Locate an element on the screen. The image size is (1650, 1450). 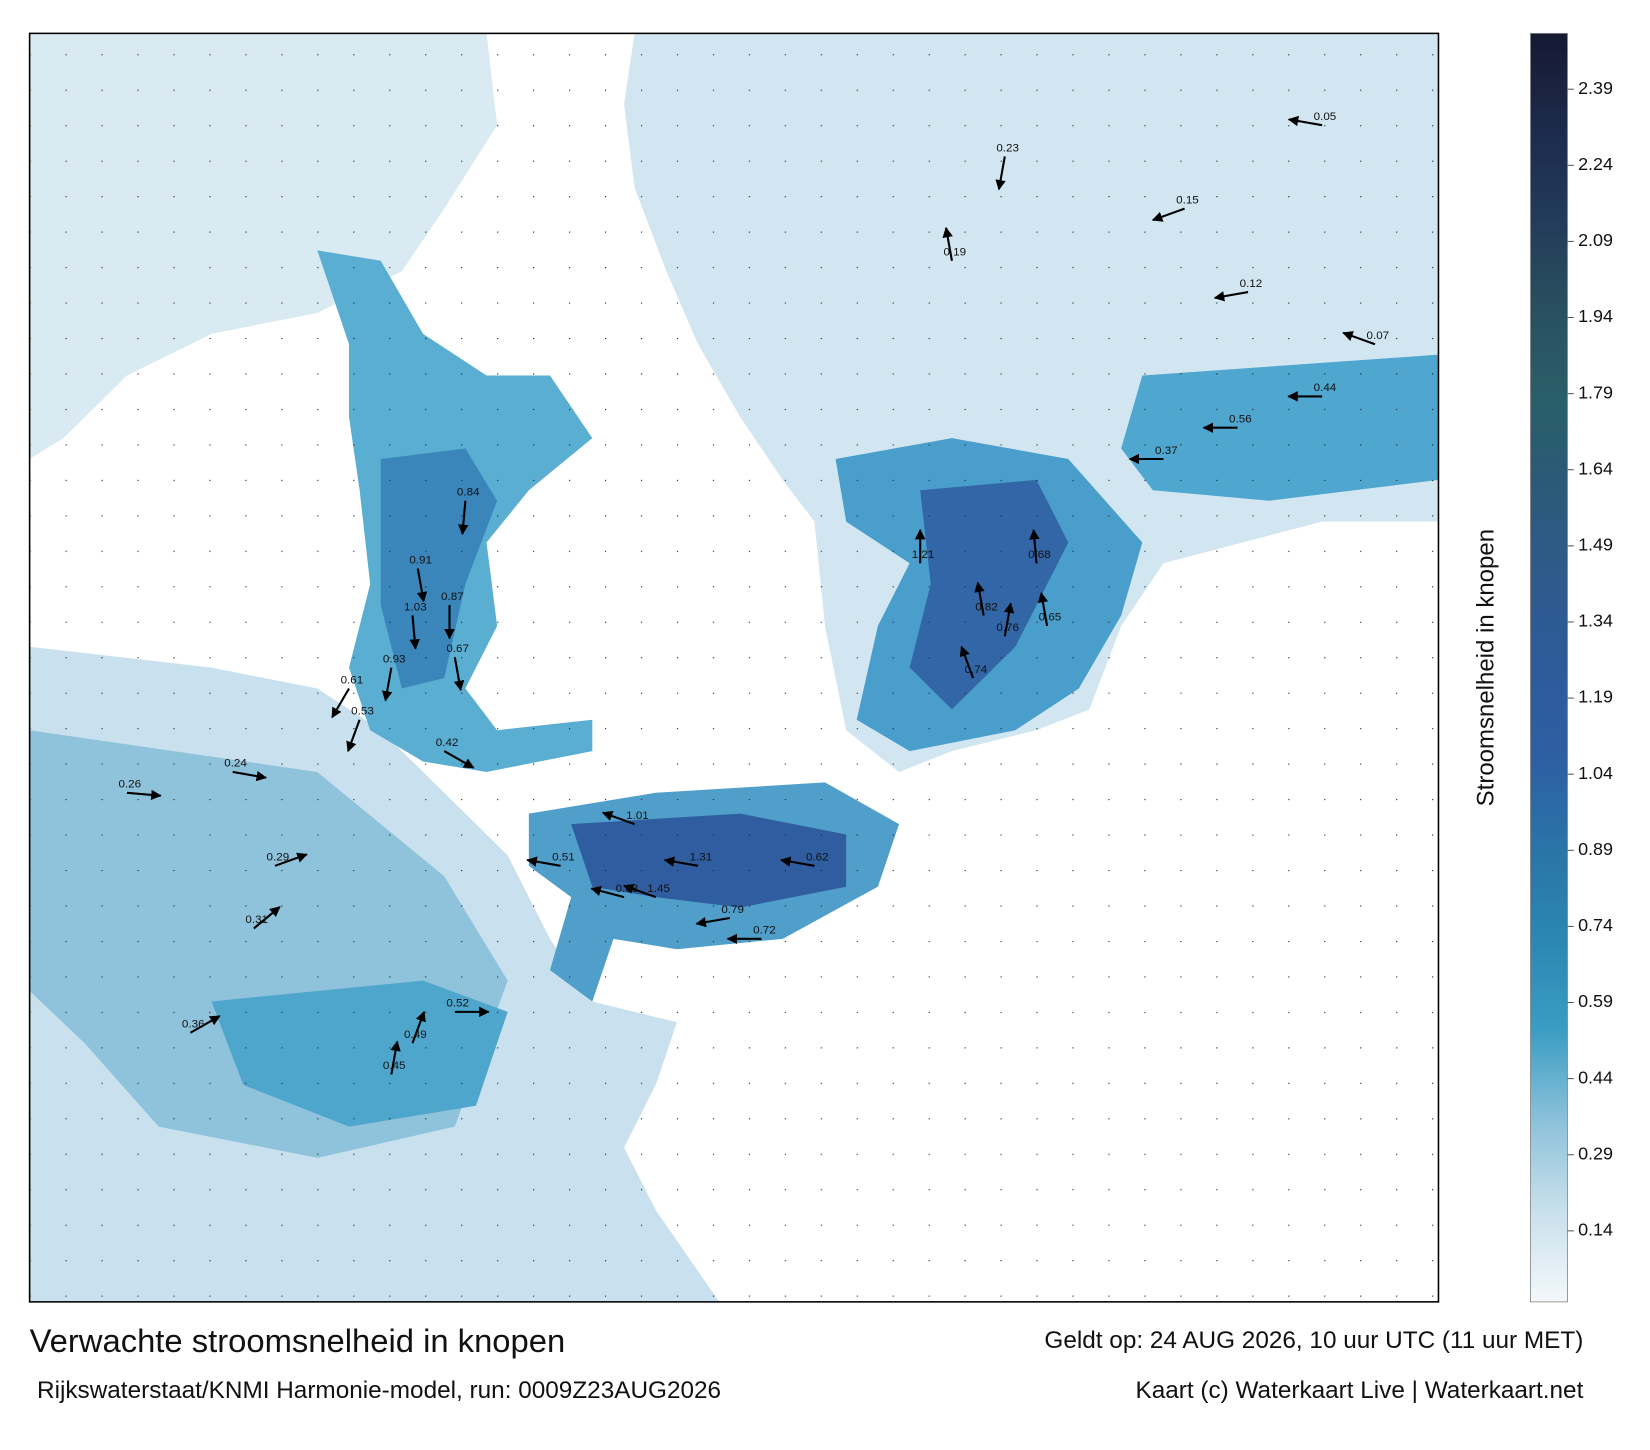
speed-label: 0.05 is located at coordinates (1325, 117).